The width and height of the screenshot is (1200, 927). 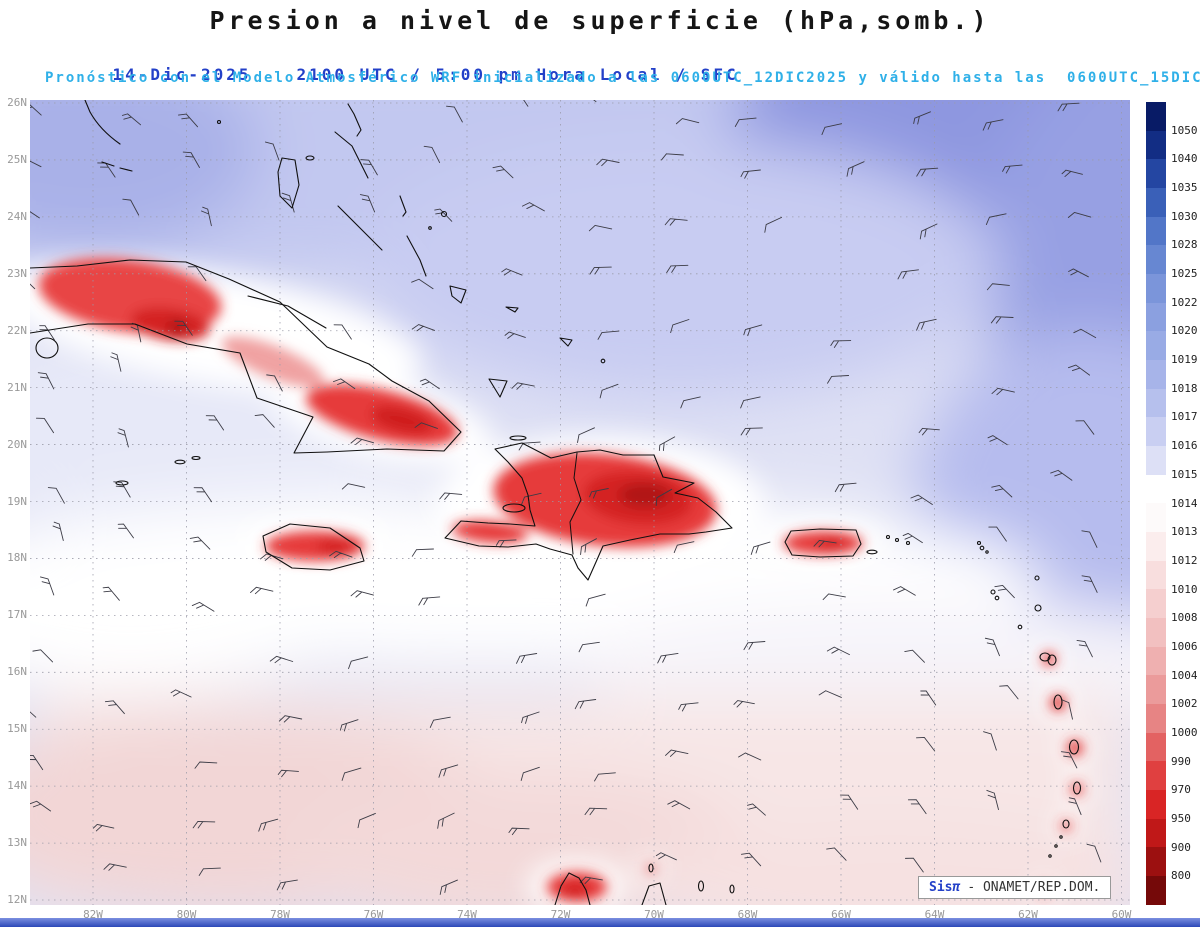 I want to click on eleuthera, so click(x=351, y=155).